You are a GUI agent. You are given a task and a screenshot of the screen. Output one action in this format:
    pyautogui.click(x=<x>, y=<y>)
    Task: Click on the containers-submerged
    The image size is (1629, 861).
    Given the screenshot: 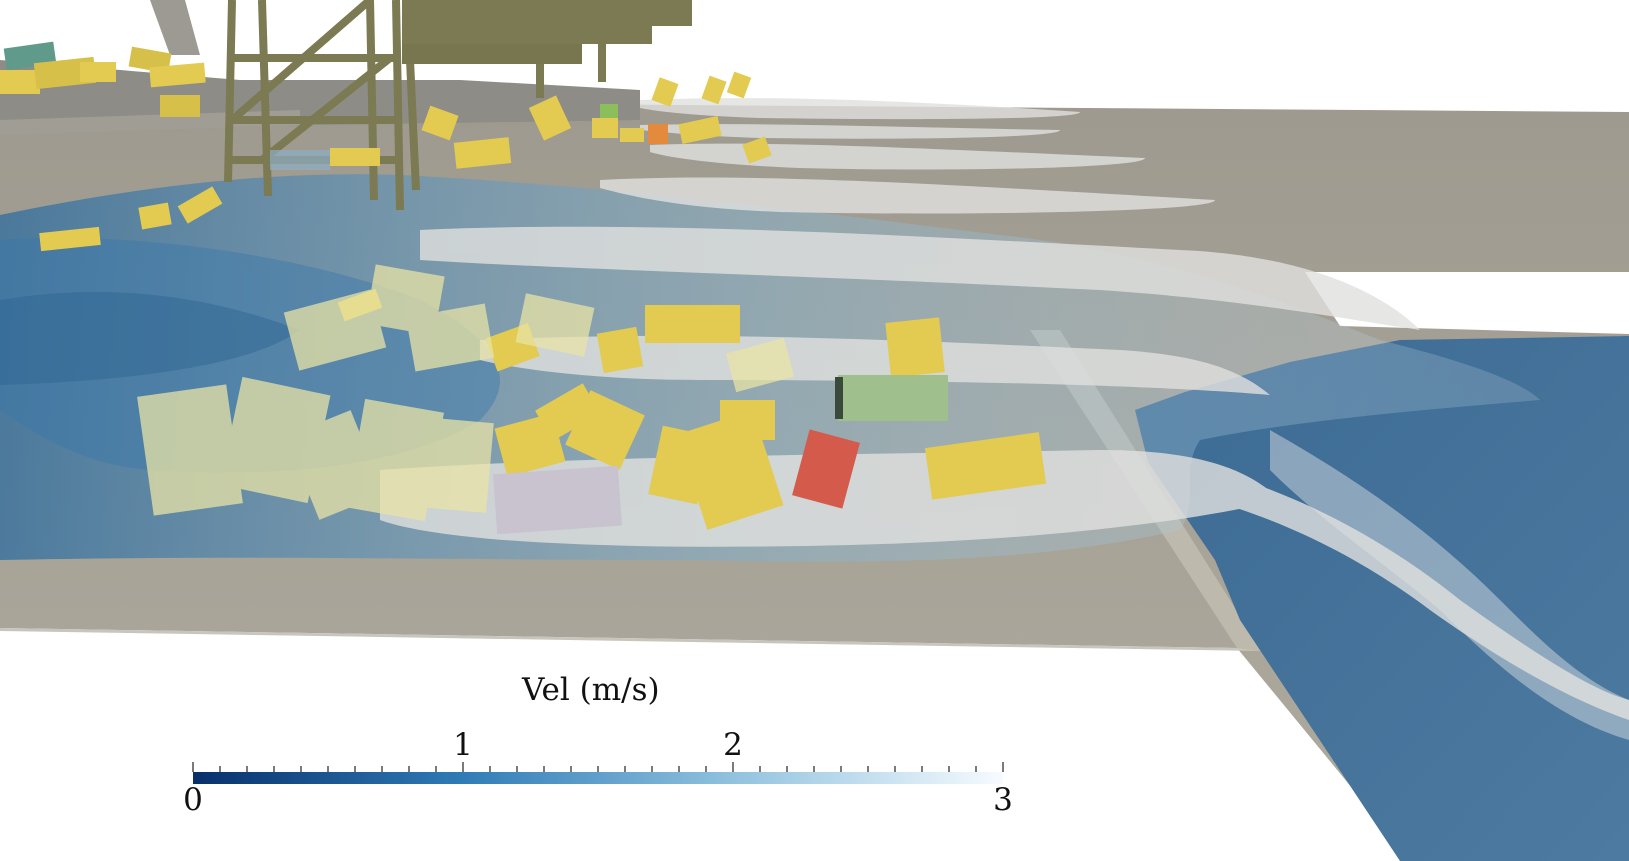 What is the action you would take?
    pyautogui.click(x=466, y=393)
    